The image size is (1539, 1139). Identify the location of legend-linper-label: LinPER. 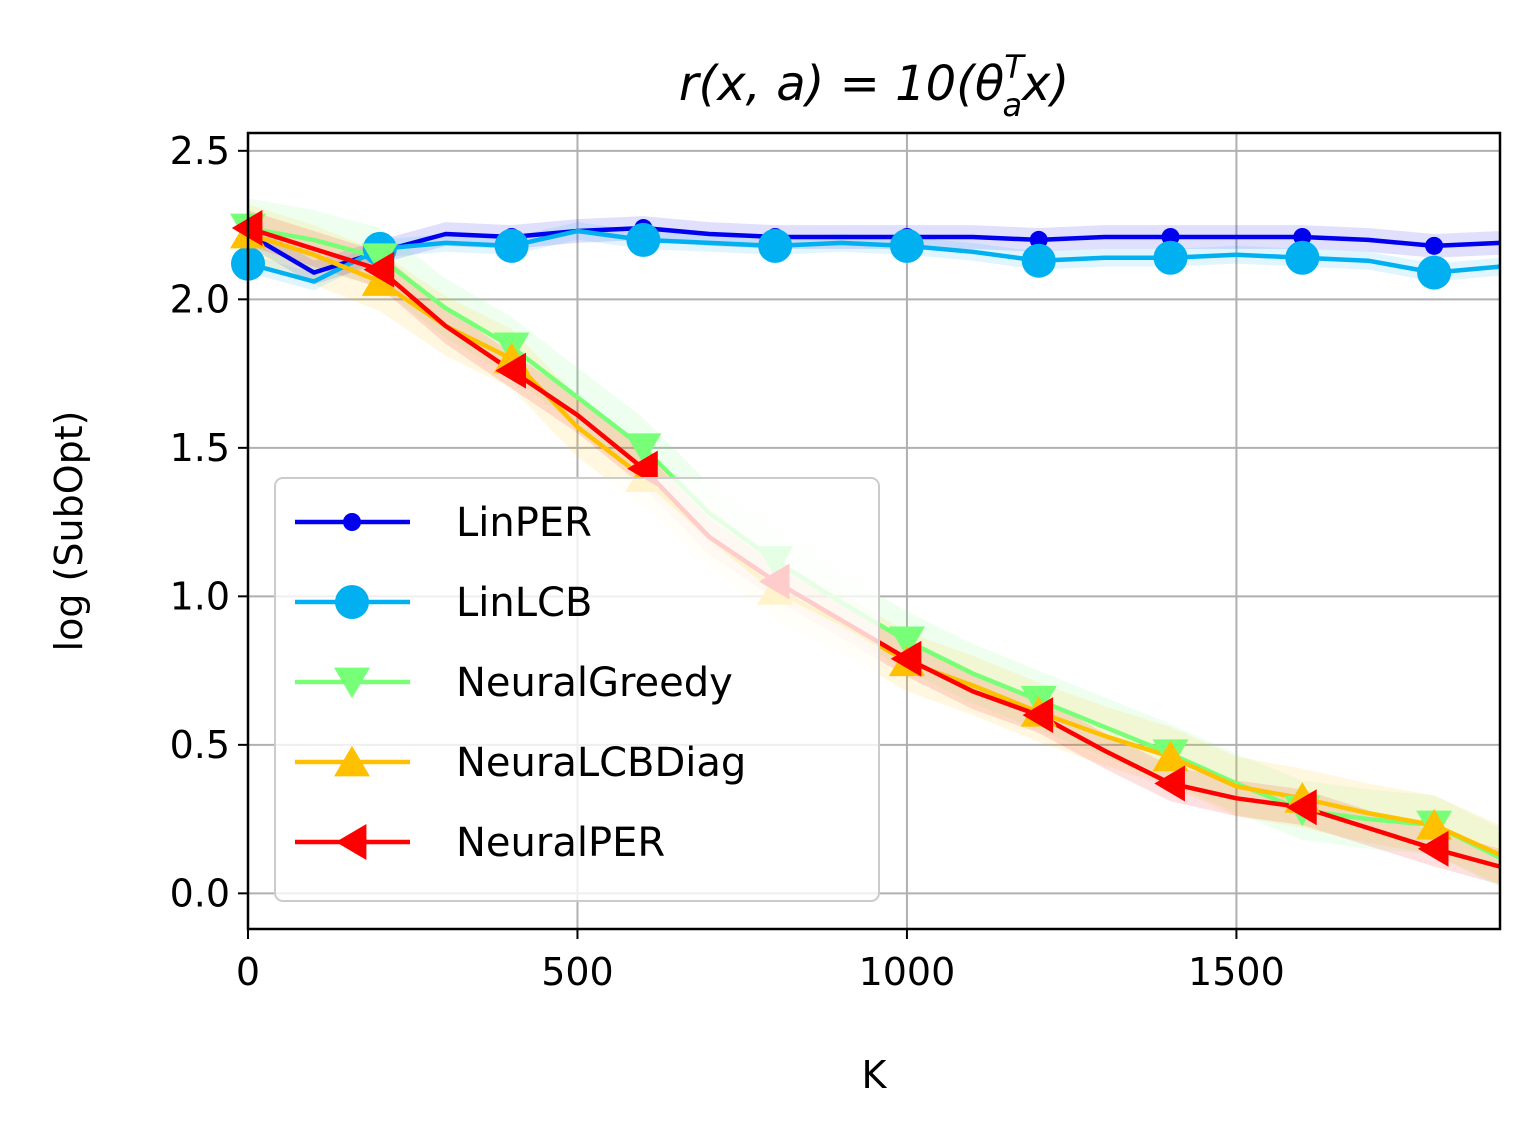
(524, 523).